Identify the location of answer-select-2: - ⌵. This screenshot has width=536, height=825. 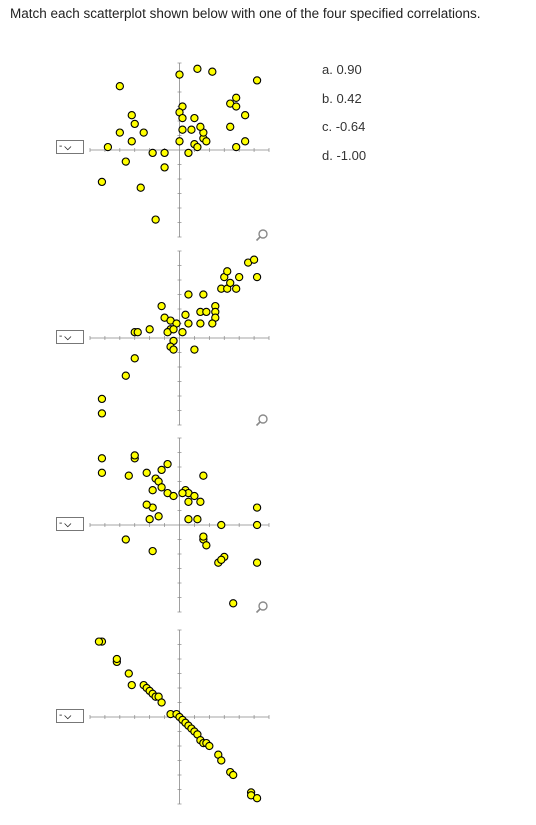
(70, 337).